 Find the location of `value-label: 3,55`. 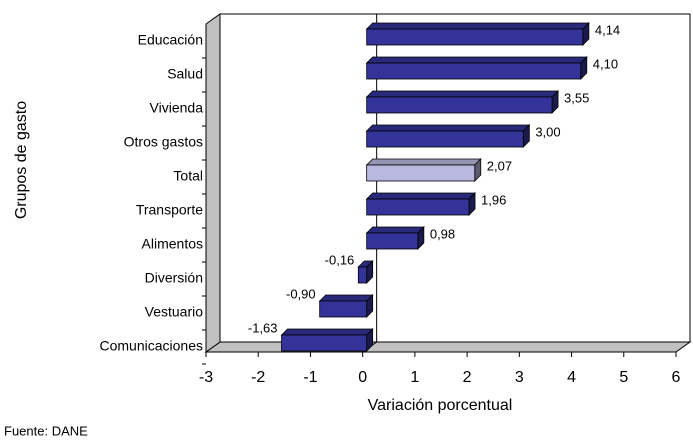

value-label: 3,55 is located at coordinates (576, 97).